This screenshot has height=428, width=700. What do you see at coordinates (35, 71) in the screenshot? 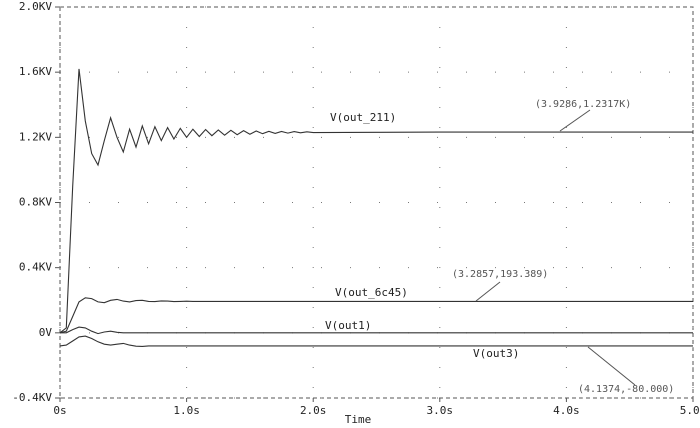
I see `y-tick-label: 1.6KV` at bounding box center [35, 71].